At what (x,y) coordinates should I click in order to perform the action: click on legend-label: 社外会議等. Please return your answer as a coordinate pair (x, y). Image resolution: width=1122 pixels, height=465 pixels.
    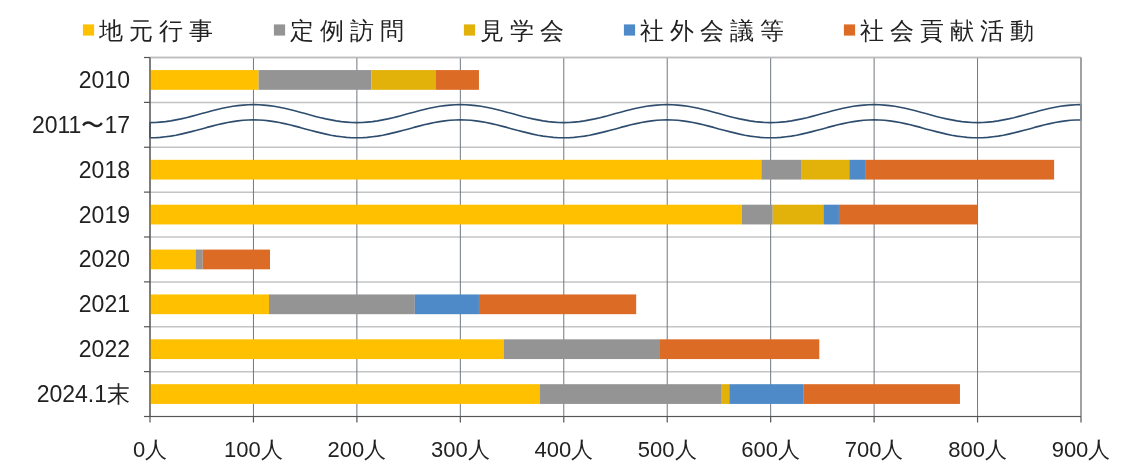
    Looking at the image, I should click on (714, 30).